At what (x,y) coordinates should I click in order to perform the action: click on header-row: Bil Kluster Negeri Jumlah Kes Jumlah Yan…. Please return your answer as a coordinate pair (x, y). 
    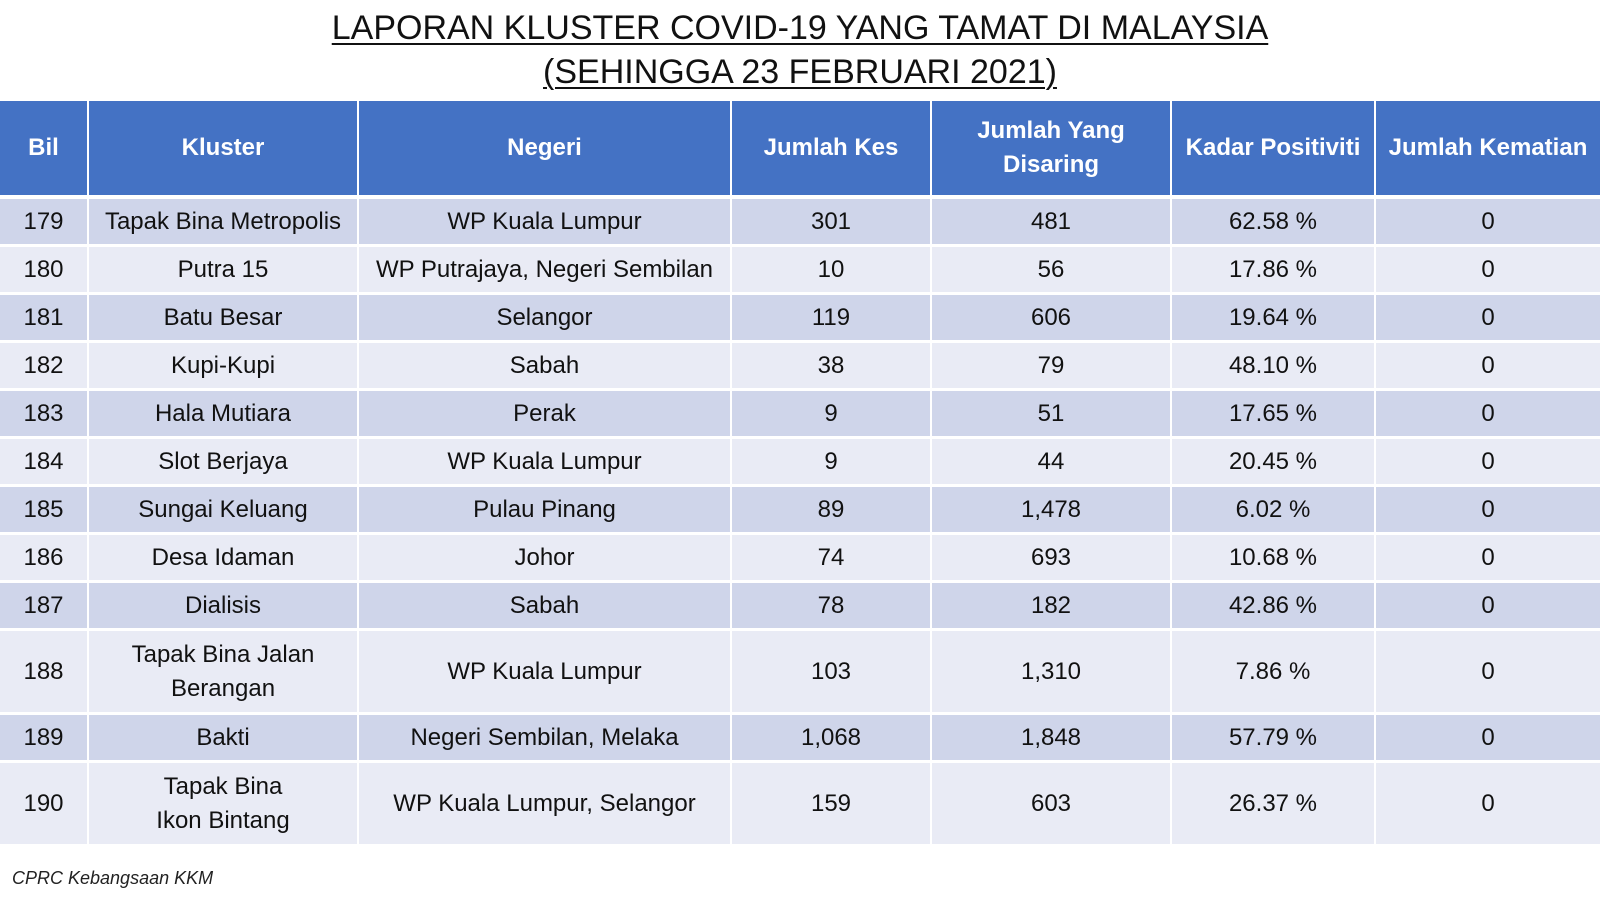
    Looking at the image, I should click on (800, 150).